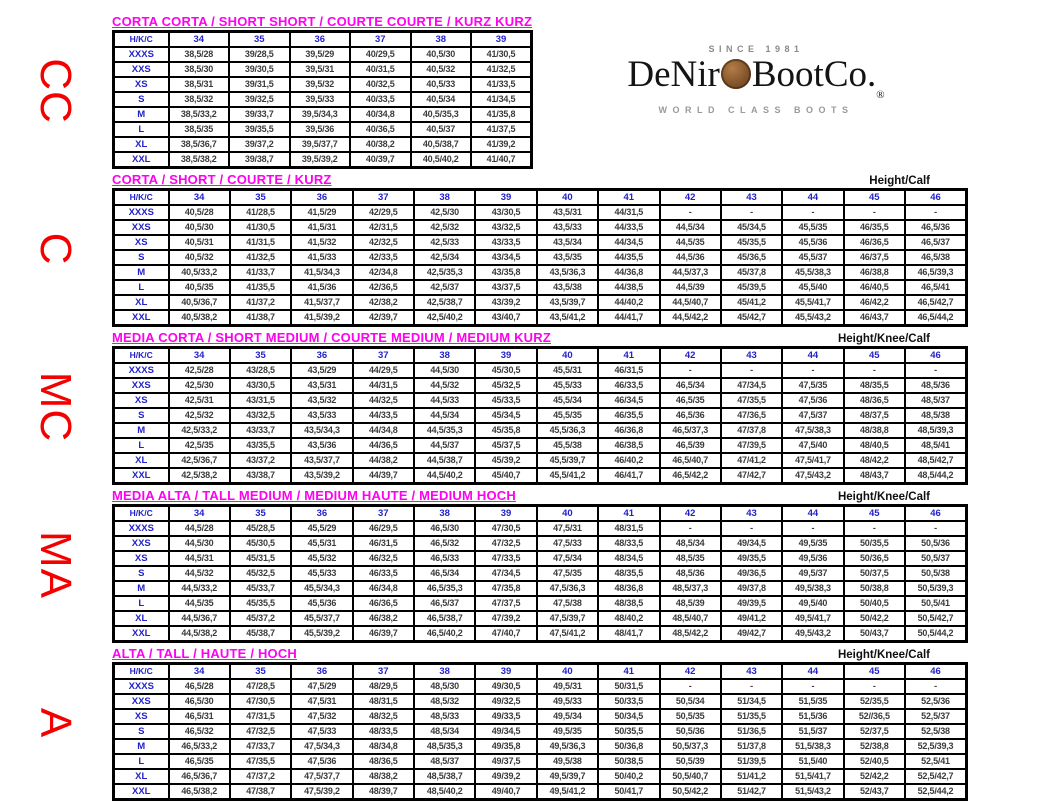 The image size is (1060, 802). Describe the element at coordinates (383, 701) in the screenshot. I see `measurement-cell: 48/31,5` at that location.